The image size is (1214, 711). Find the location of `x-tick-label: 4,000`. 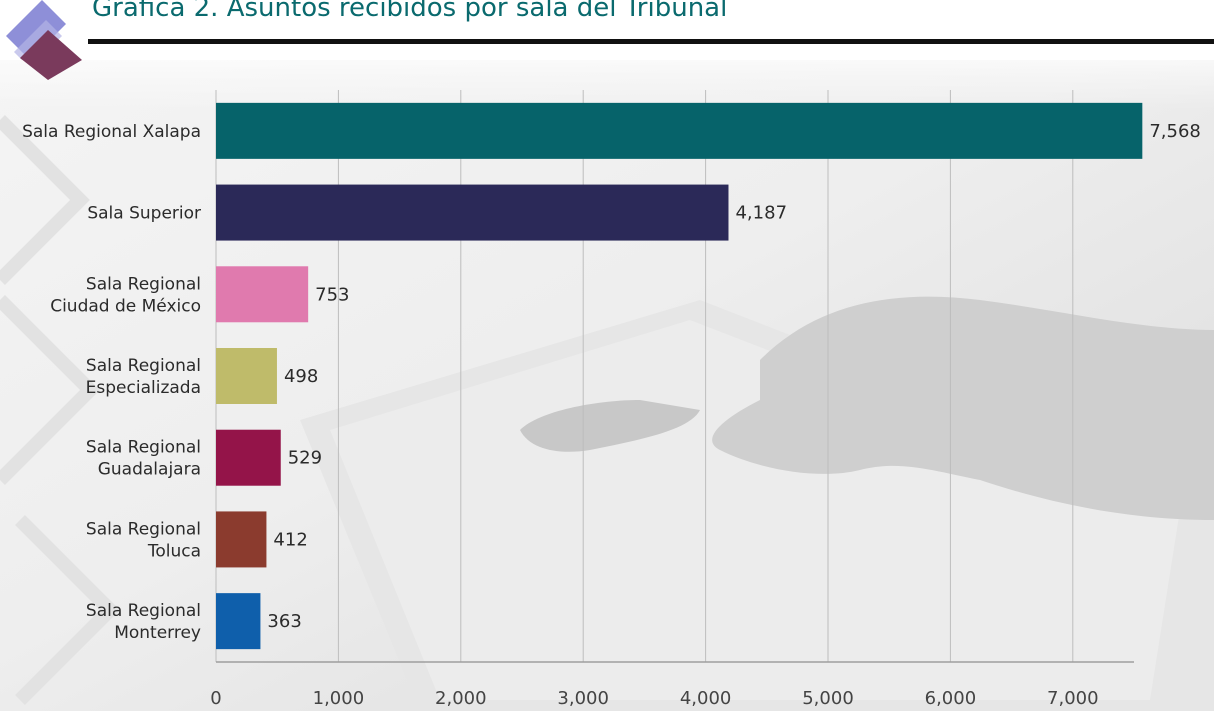

x-tick-label: 4,000 is located at coordinates (706, 698).